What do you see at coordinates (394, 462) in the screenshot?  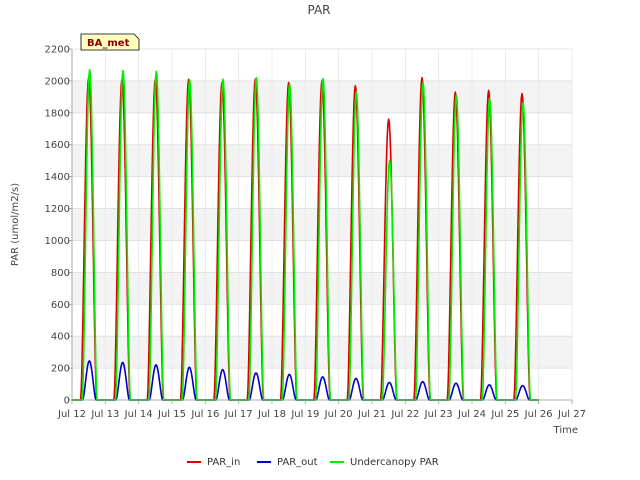 I see `legend-label: Undercanopy PAR` at bounding box center [394, 462].